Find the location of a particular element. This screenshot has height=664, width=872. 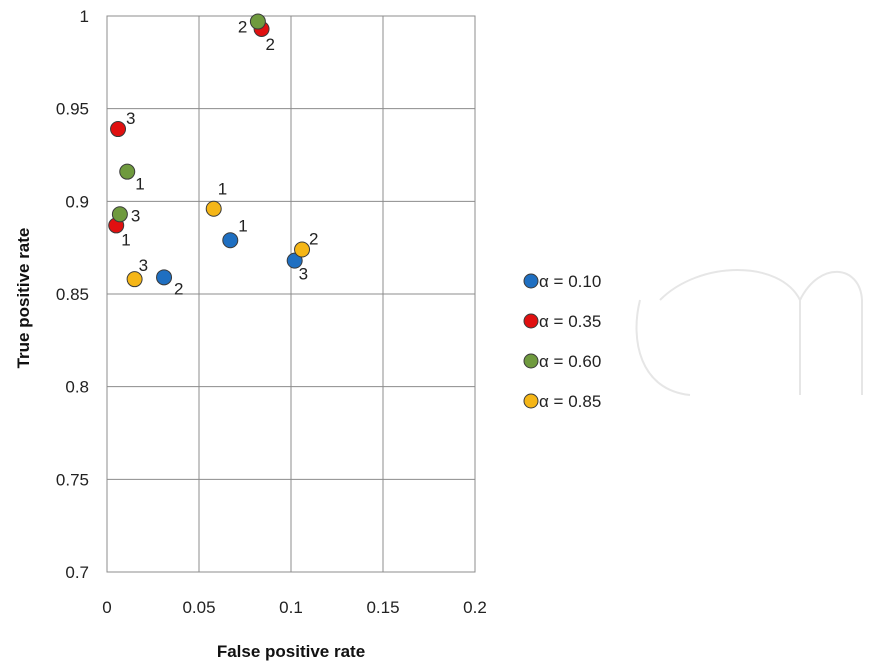

series-4: 123 is located at coordinates (222, 234).